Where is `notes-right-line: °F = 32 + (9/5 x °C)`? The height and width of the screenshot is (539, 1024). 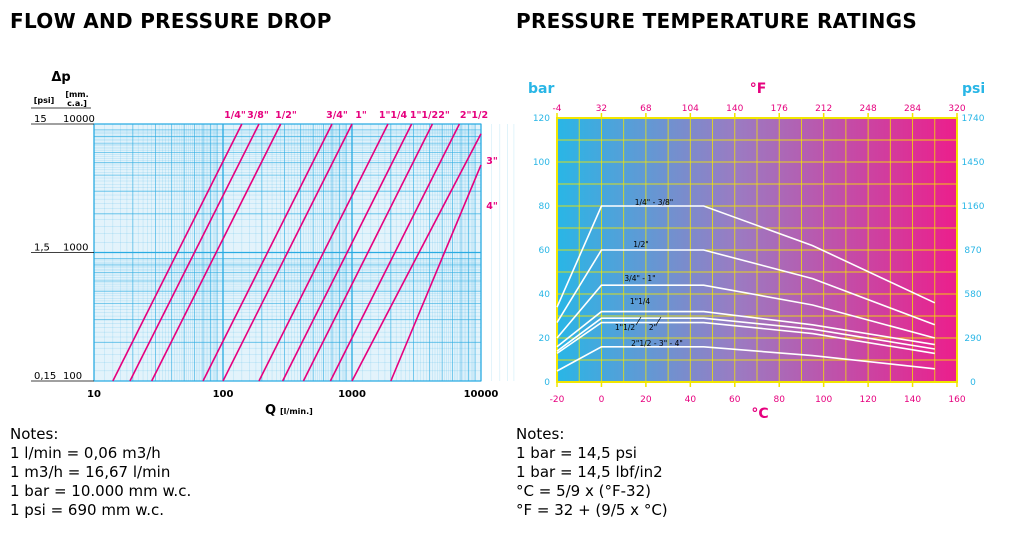 notes-right-line: °F = 32 + (9/5 x °C) is located at coordinates (592, 510).